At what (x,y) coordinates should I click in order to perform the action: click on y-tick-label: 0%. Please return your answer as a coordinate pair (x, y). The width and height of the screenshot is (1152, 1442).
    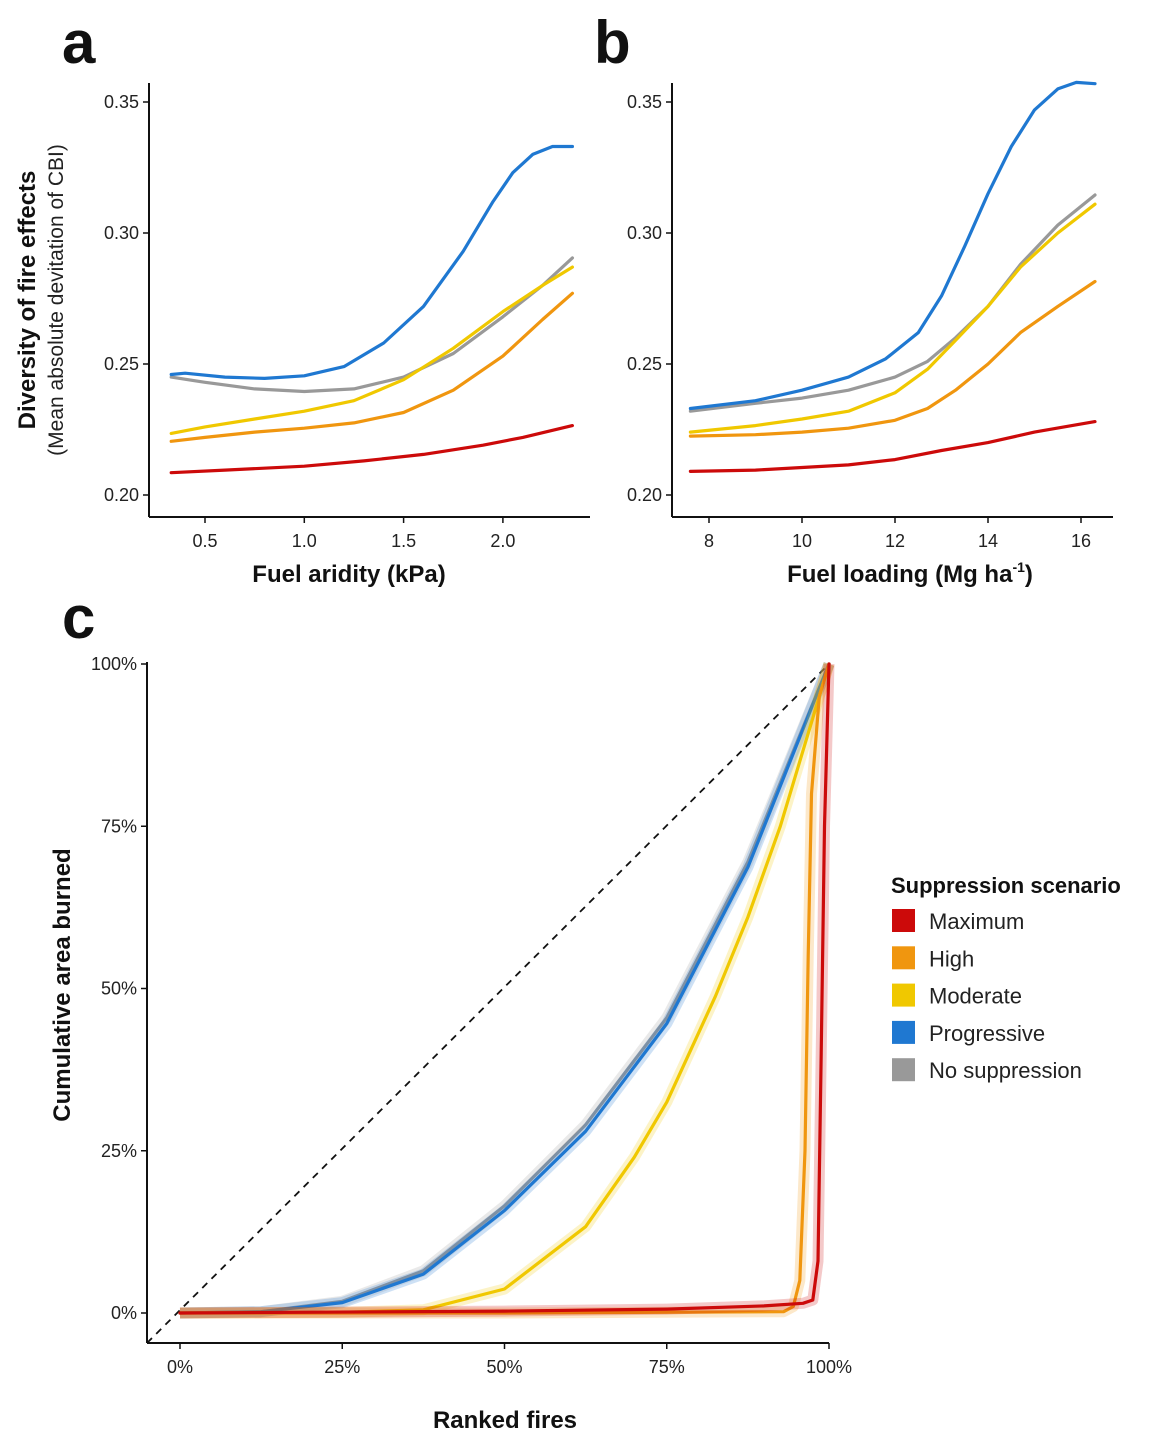
    Looking at the image, I should click on (124, 1313).